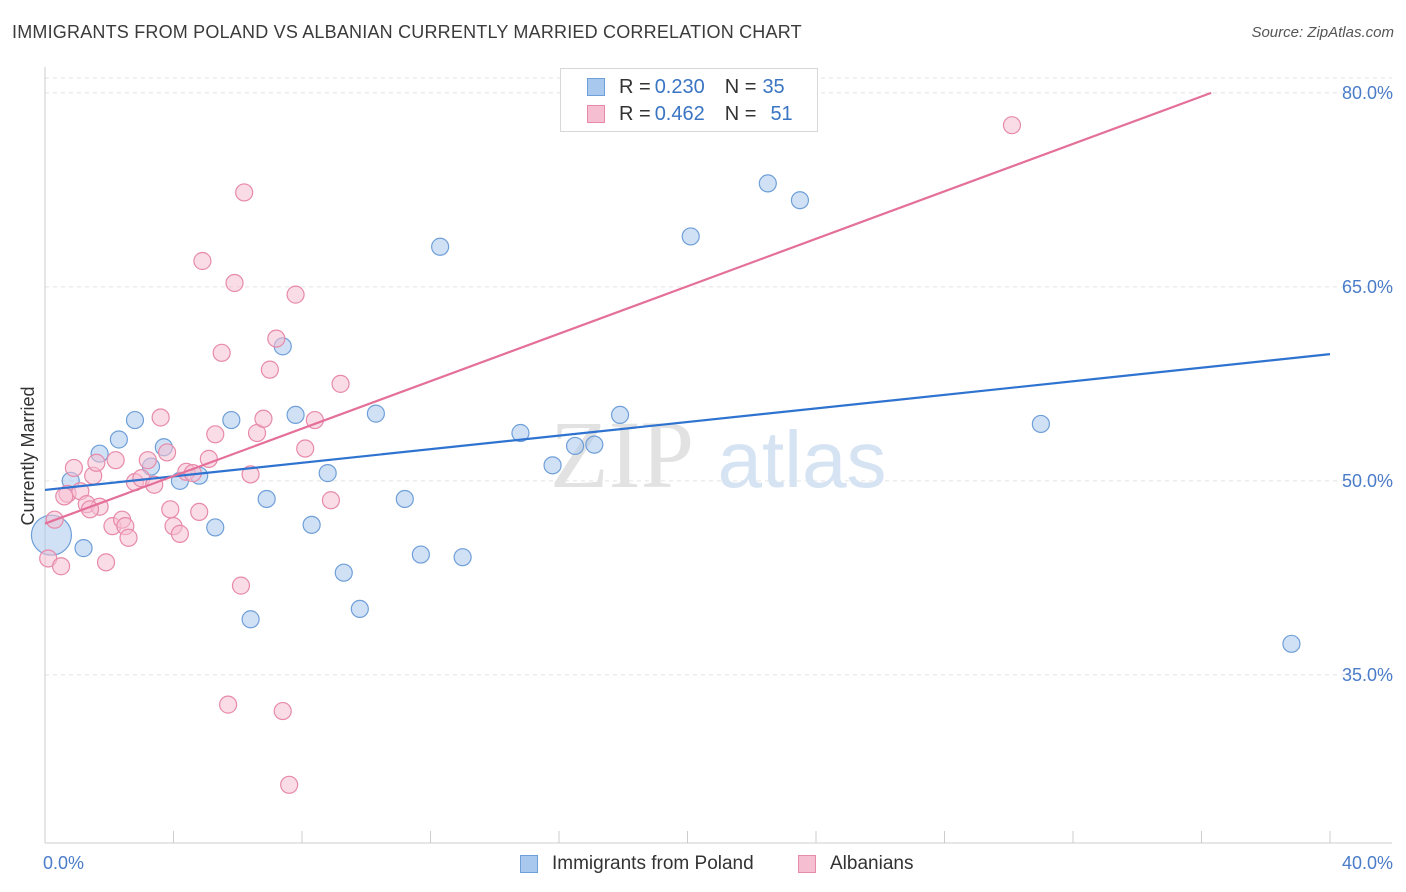  Describe the element at coordinates (1367, 675) in the screenshot. I see `y-tick-label: 35.0%` at that location.